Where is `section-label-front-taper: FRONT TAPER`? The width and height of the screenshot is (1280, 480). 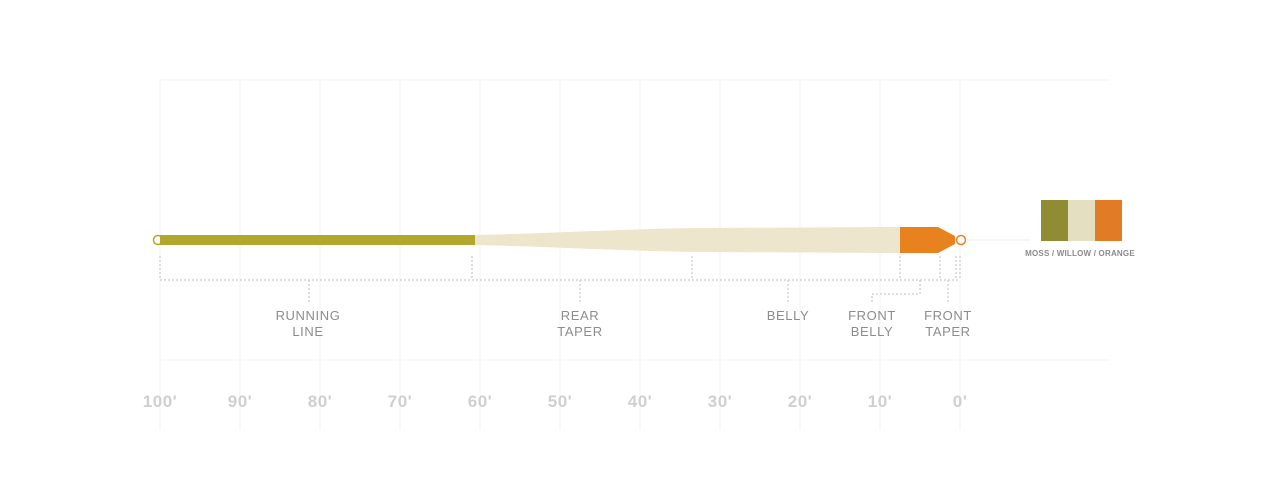 section-label-front-taper: FRONT TAPER is located at coordinates (948, 324).